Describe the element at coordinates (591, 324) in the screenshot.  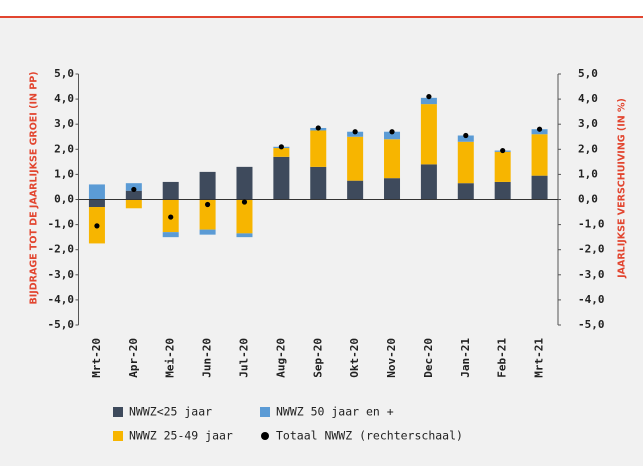
I see `y2-tick-label: -5,0` at that location.